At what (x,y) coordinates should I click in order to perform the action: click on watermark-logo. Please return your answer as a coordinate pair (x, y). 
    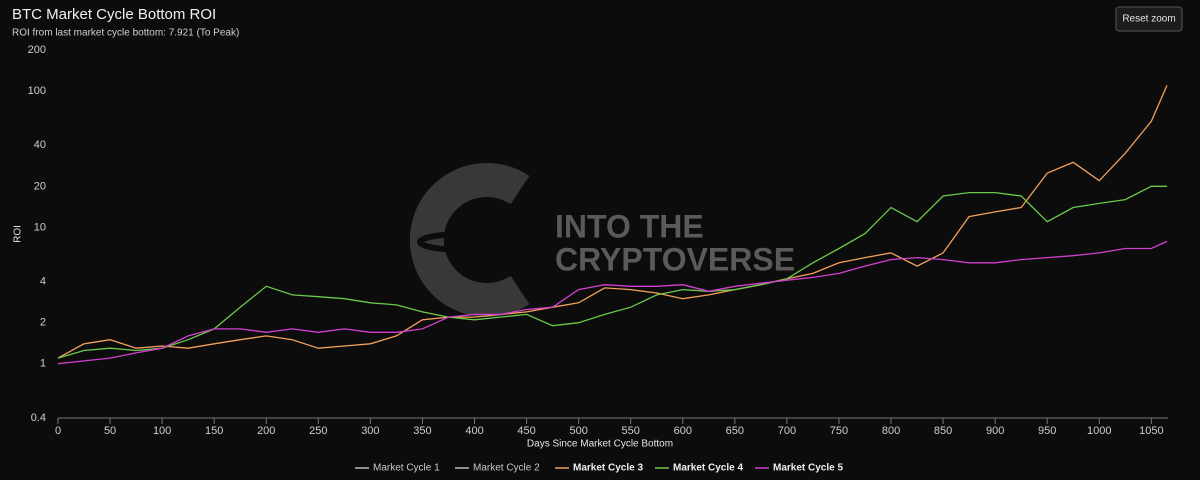
    Looking at the image, I should click on (469, 240).